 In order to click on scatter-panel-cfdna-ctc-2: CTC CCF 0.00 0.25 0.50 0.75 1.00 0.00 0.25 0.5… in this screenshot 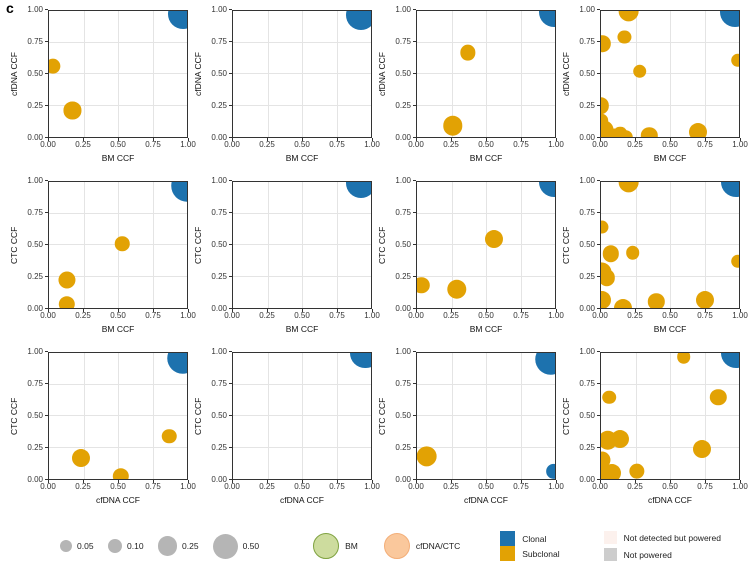, I will do `click(286, 431)`.